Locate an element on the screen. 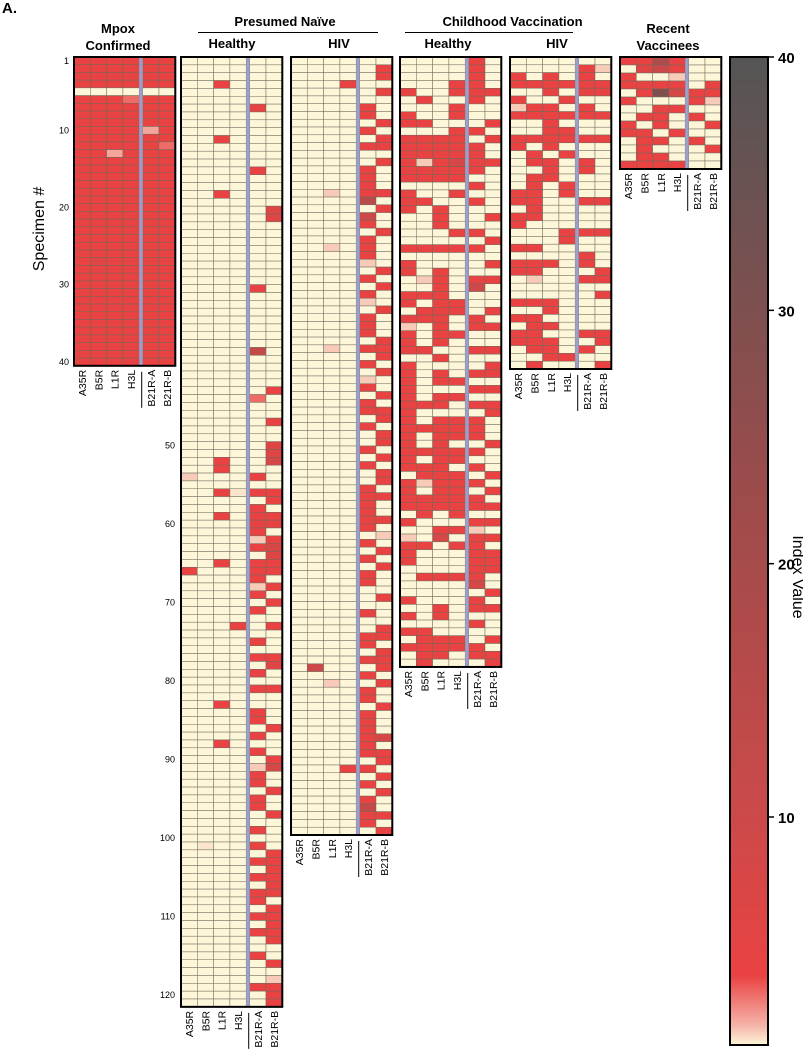 This screenshot has height=1050, width=803. x-tick-label: H3L is located at coordinates (678, 182).